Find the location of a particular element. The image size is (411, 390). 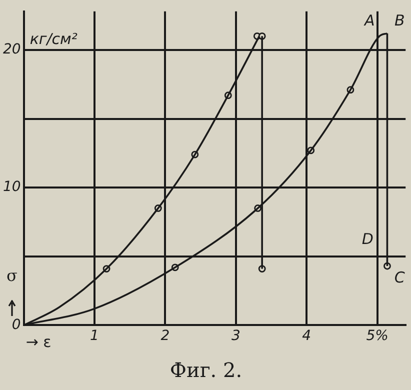

x-tick-label: 3 is located at coordinates (235, 336).